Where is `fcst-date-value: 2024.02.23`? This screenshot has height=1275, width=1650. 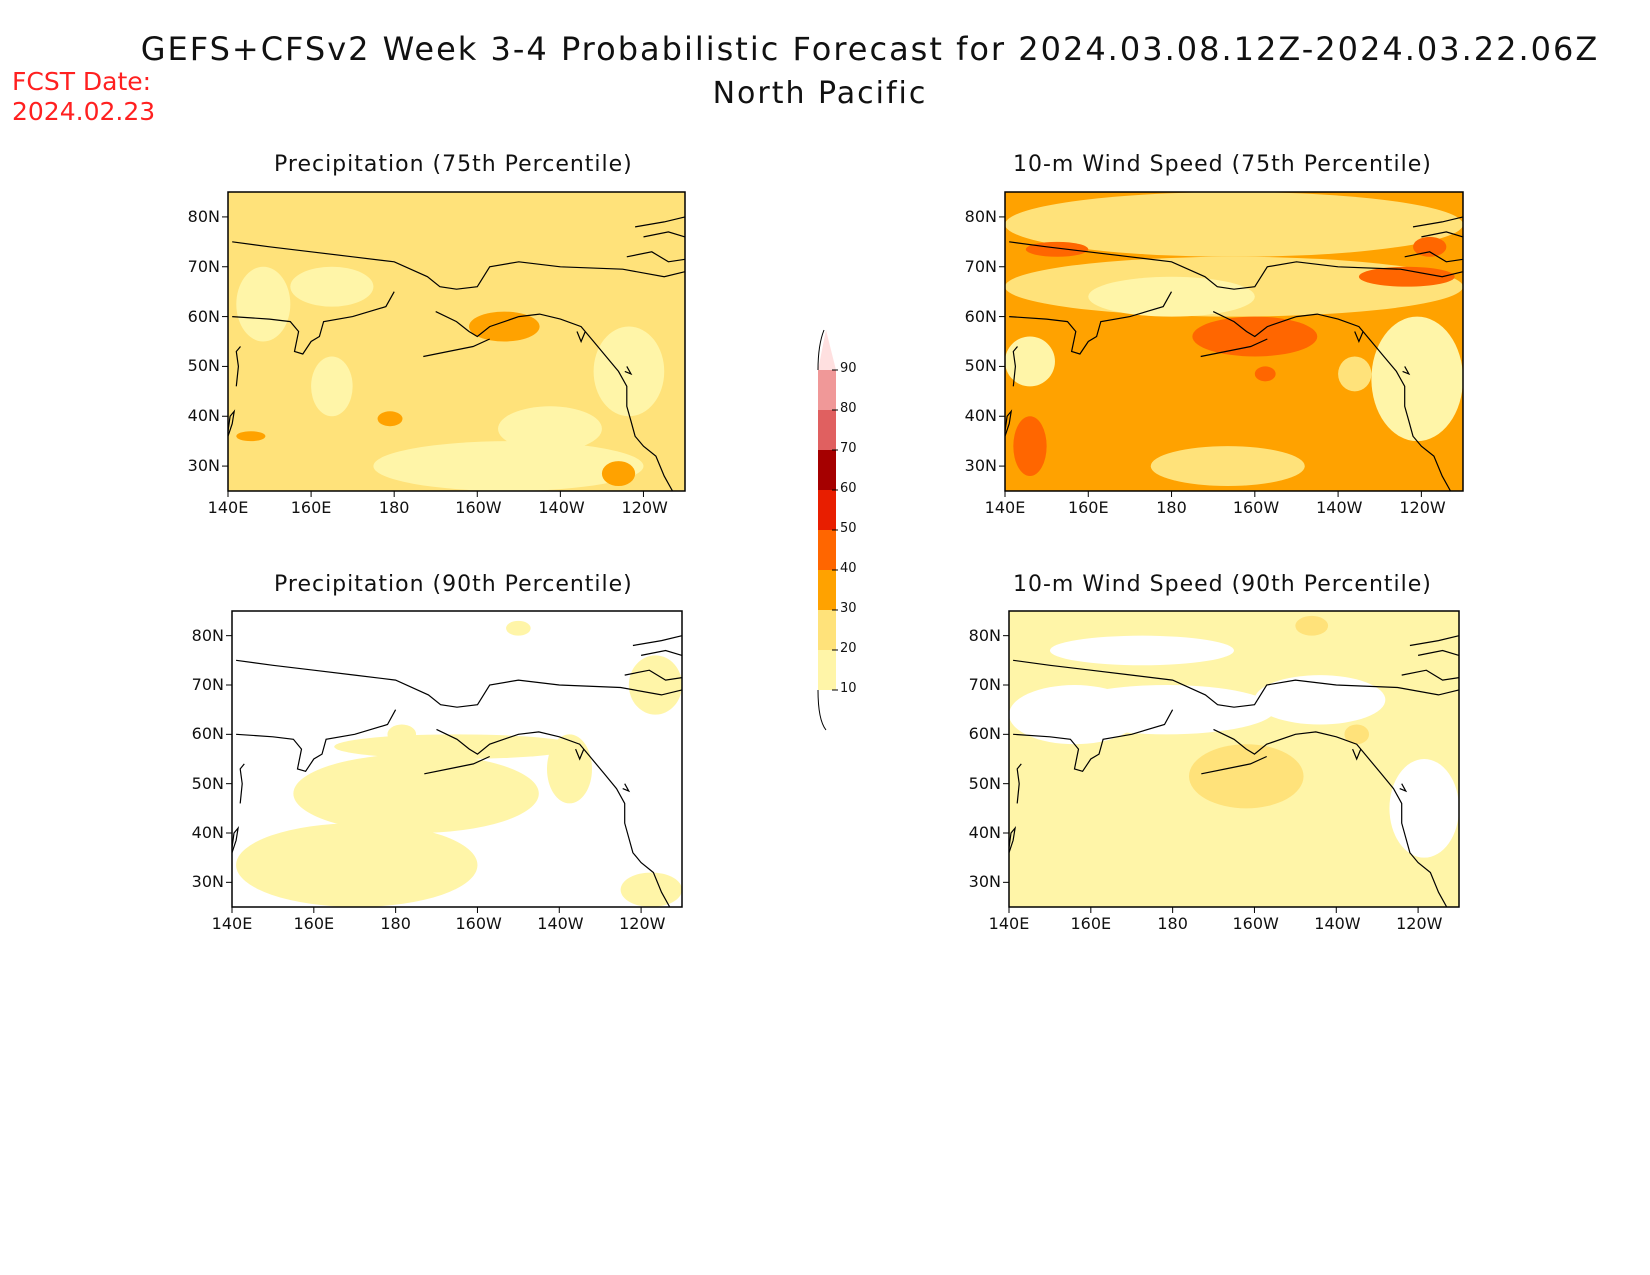
fcst-date-value: 2024.02.23 is located at coordinates (84, 111).